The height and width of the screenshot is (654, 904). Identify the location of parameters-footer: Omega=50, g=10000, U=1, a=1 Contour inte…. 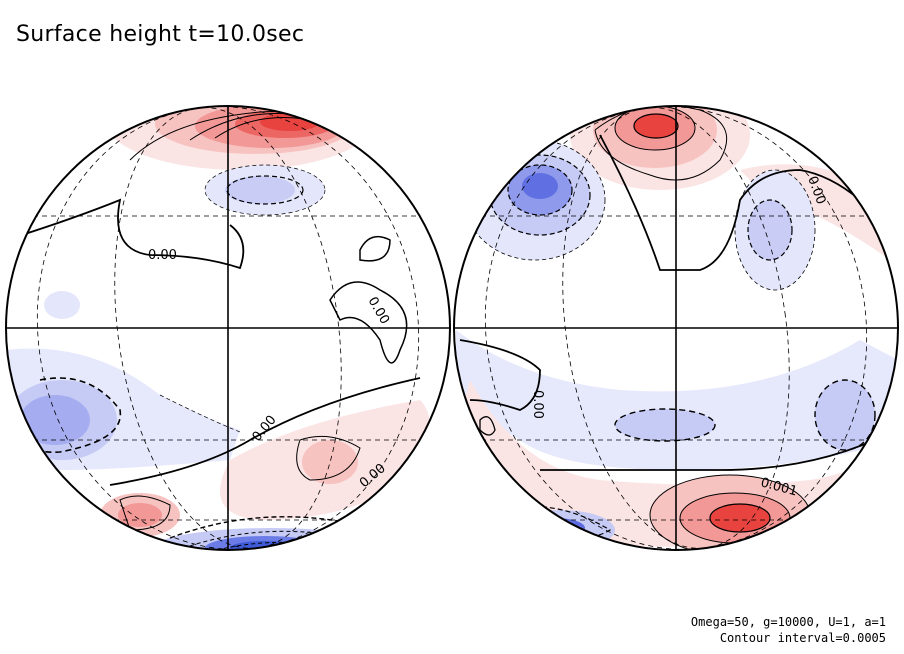
(788, 630).